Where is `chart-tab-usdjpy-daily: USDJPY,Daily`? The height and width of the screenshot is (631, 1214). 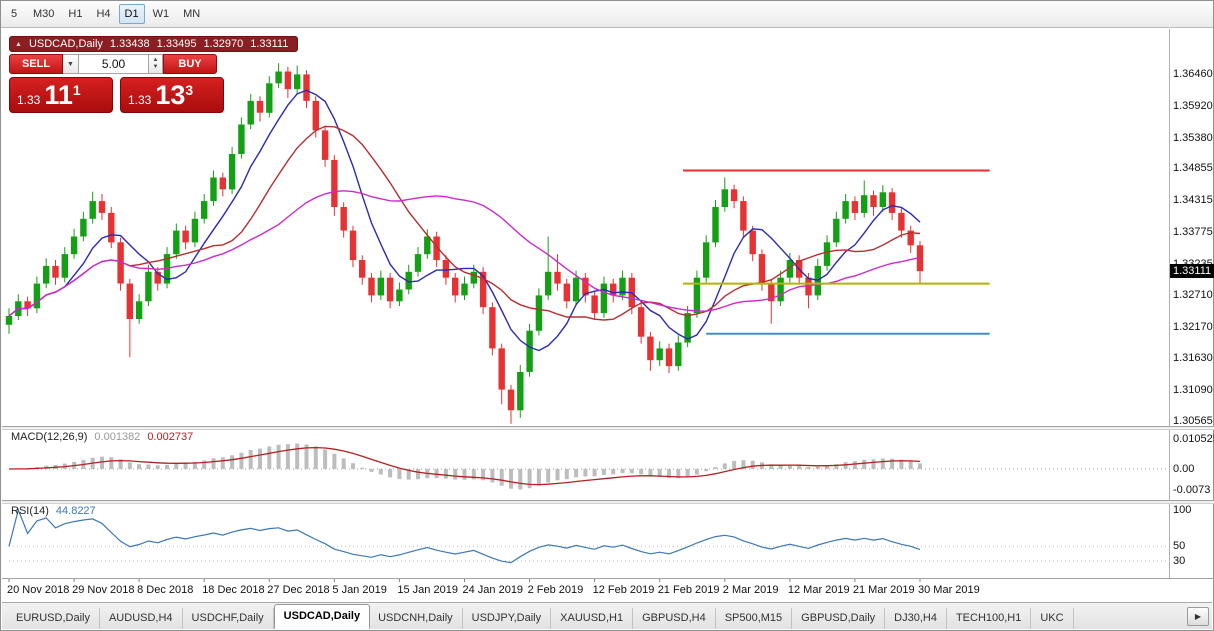 chart-tab-usdjpy-daily: USDJPY,Daily is located at coordinates (507, 618).